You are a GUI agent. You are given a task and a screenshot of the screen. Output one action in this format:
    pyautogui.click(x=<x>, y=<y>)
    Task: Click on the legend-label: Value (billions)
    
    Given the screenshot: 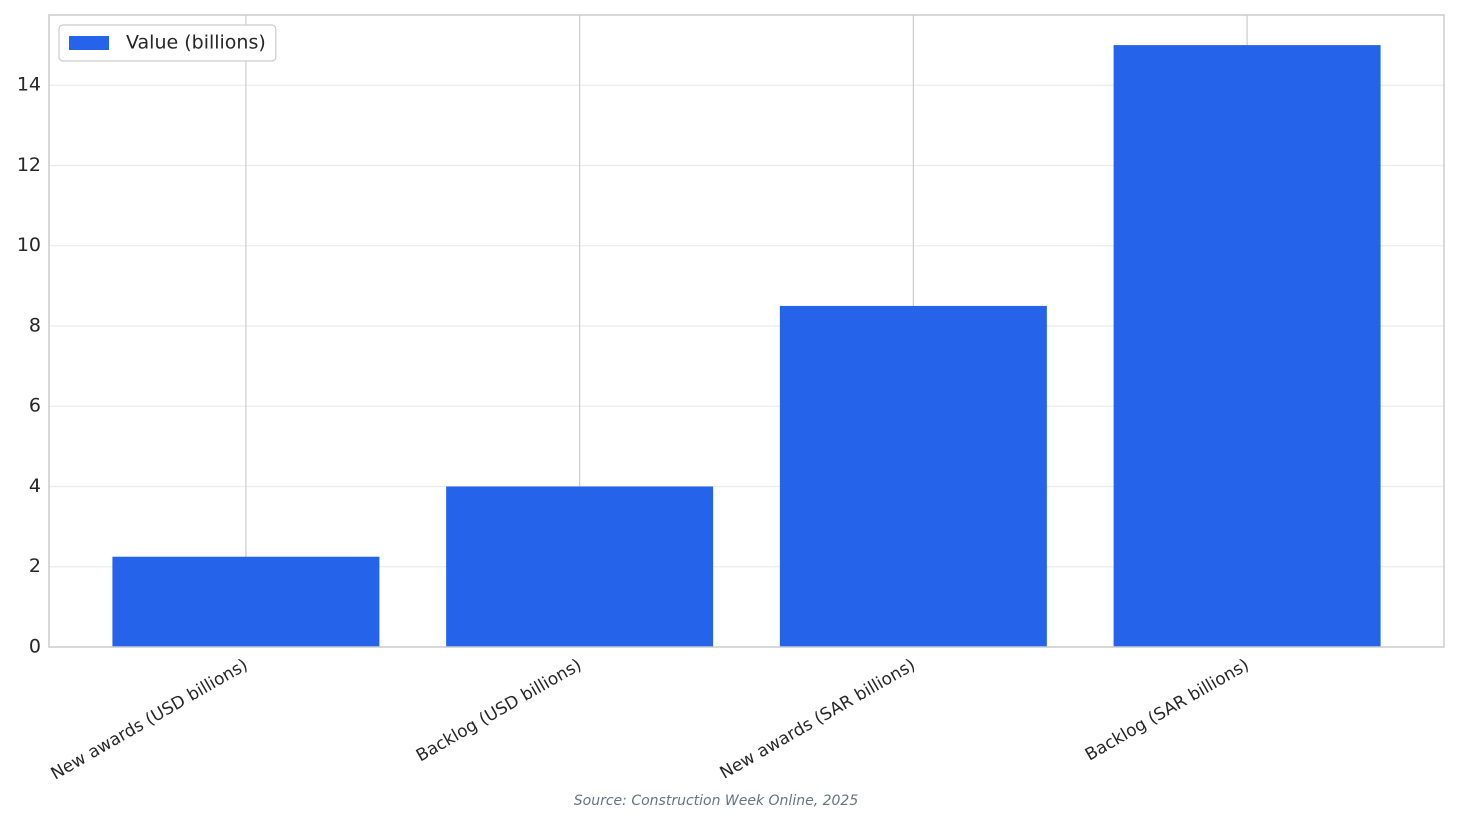 What is the action you would take?
    pyautogui.click(x=196, y=43)
    